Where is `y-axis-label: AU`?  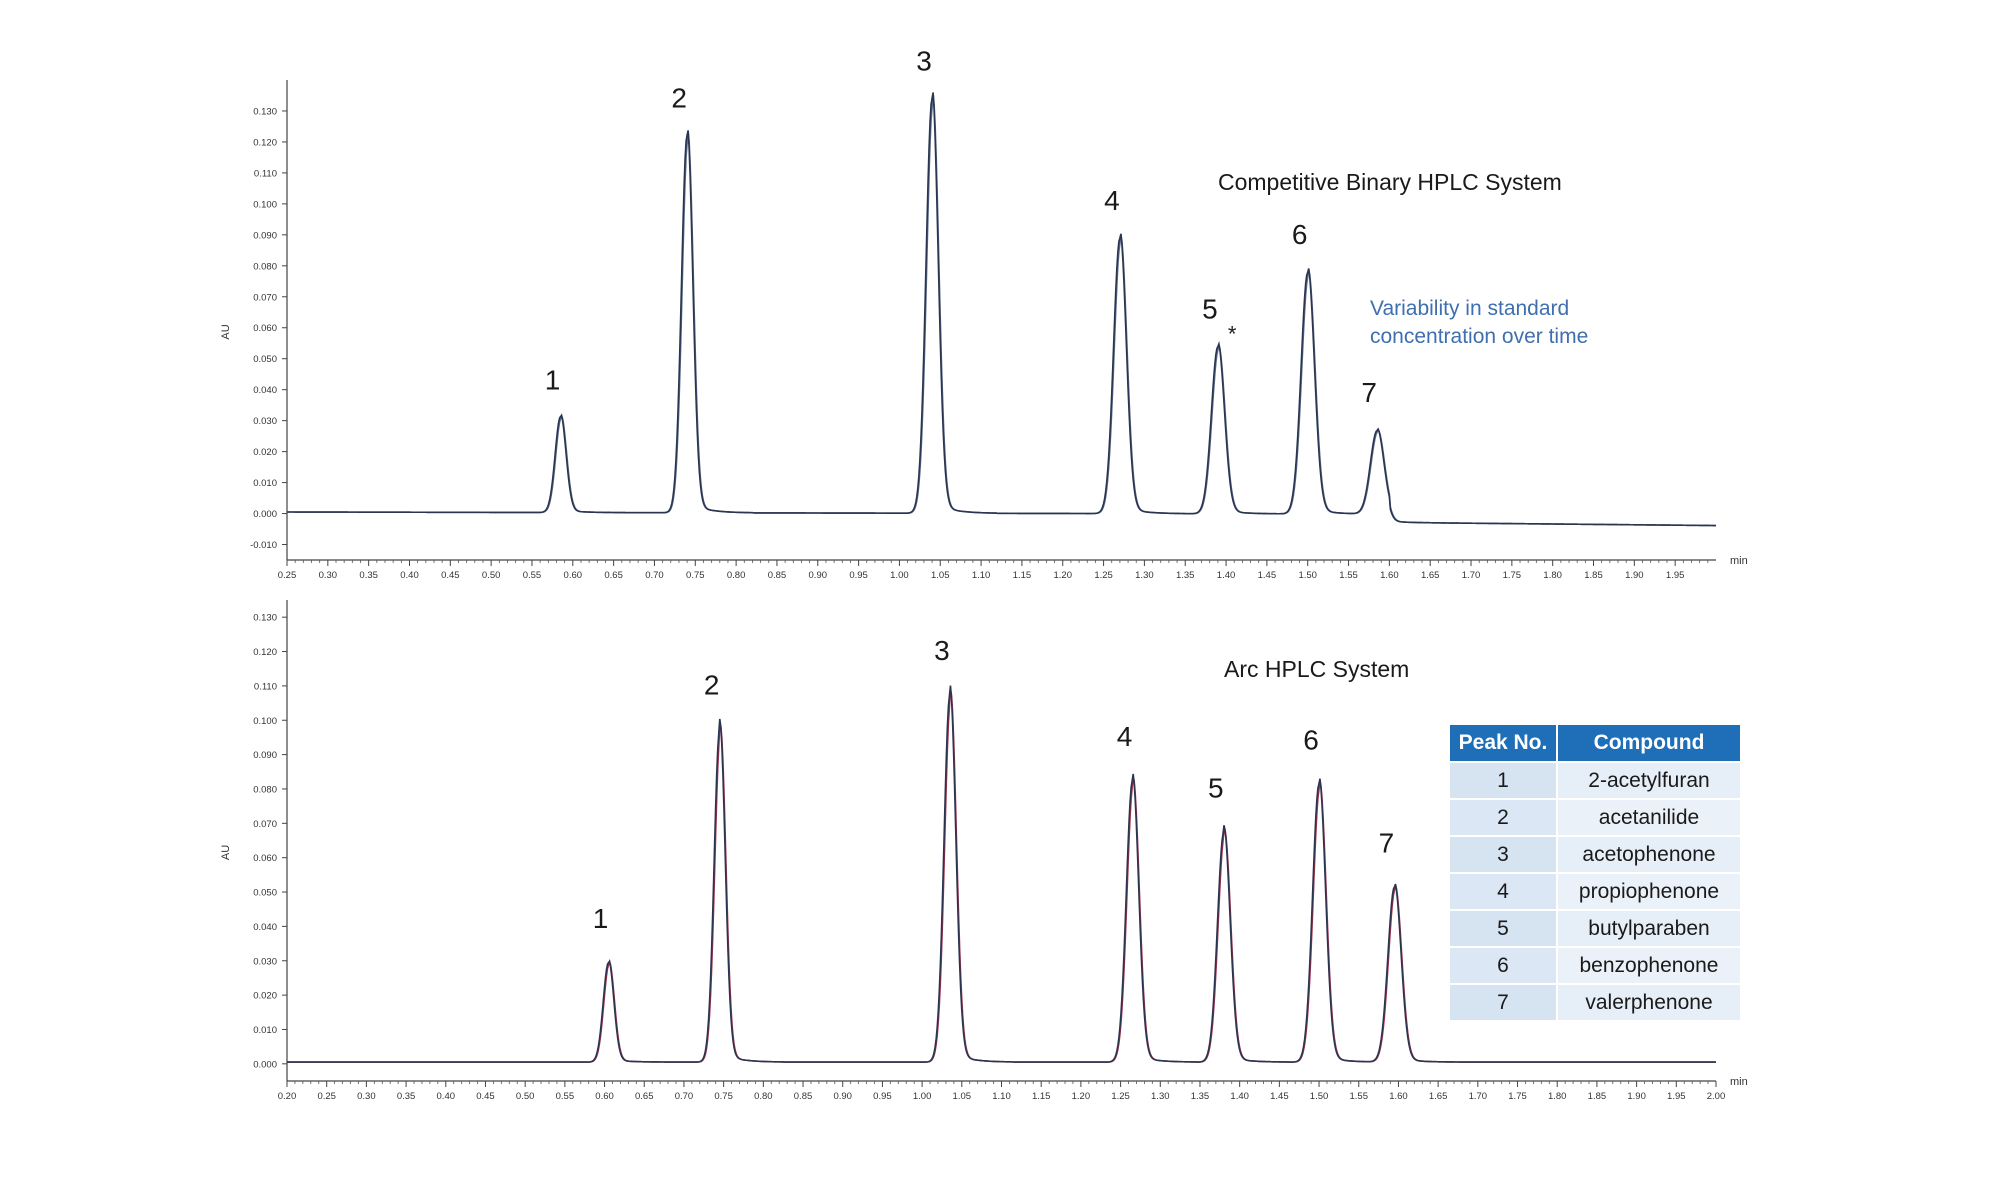
y-axis-label: AU is located at coordinates (226, 331).